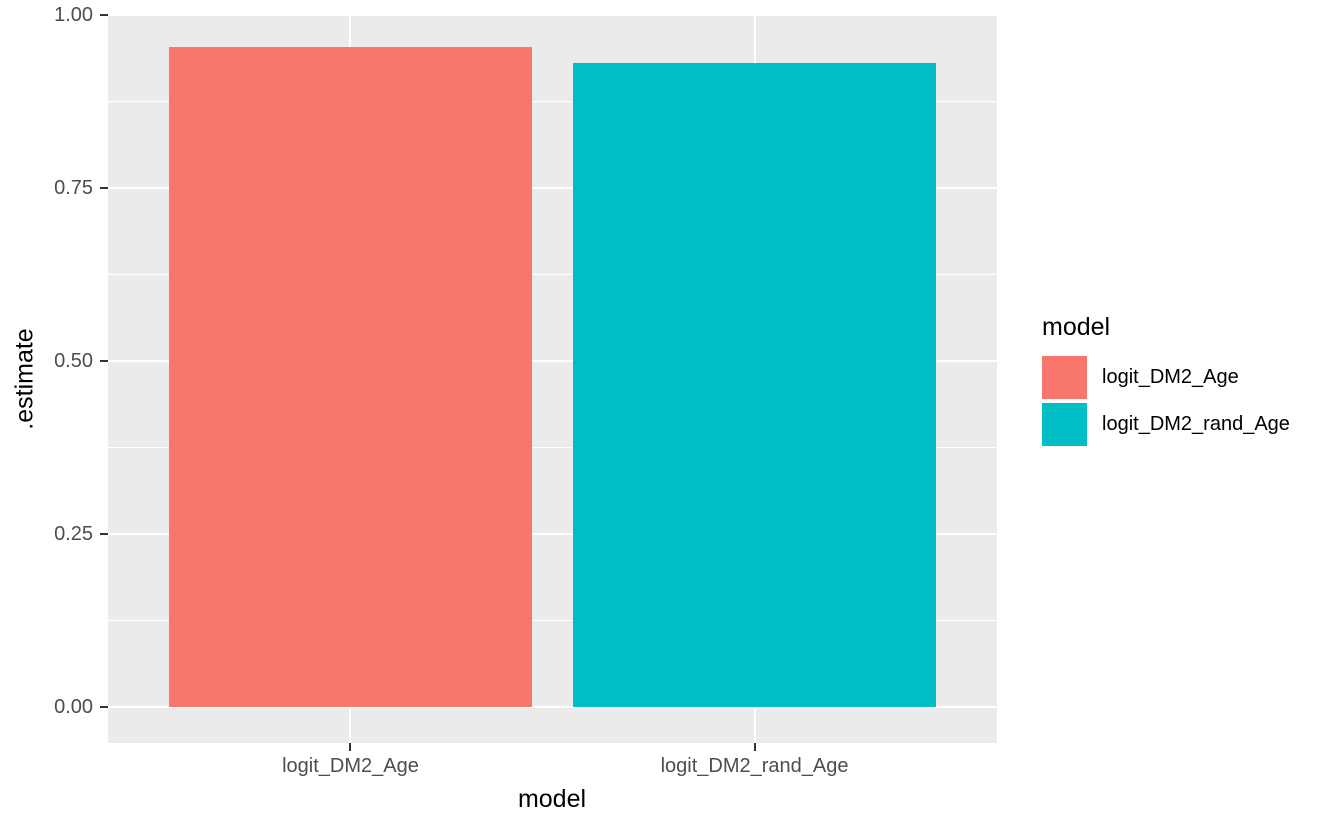 Image resolution: width=1344 pixels, height=830 pixels. Describe the element at coordinates (754, 766) in the screenshot. I see `x-tick-label: logit_DM2_rand_Age` at that location.